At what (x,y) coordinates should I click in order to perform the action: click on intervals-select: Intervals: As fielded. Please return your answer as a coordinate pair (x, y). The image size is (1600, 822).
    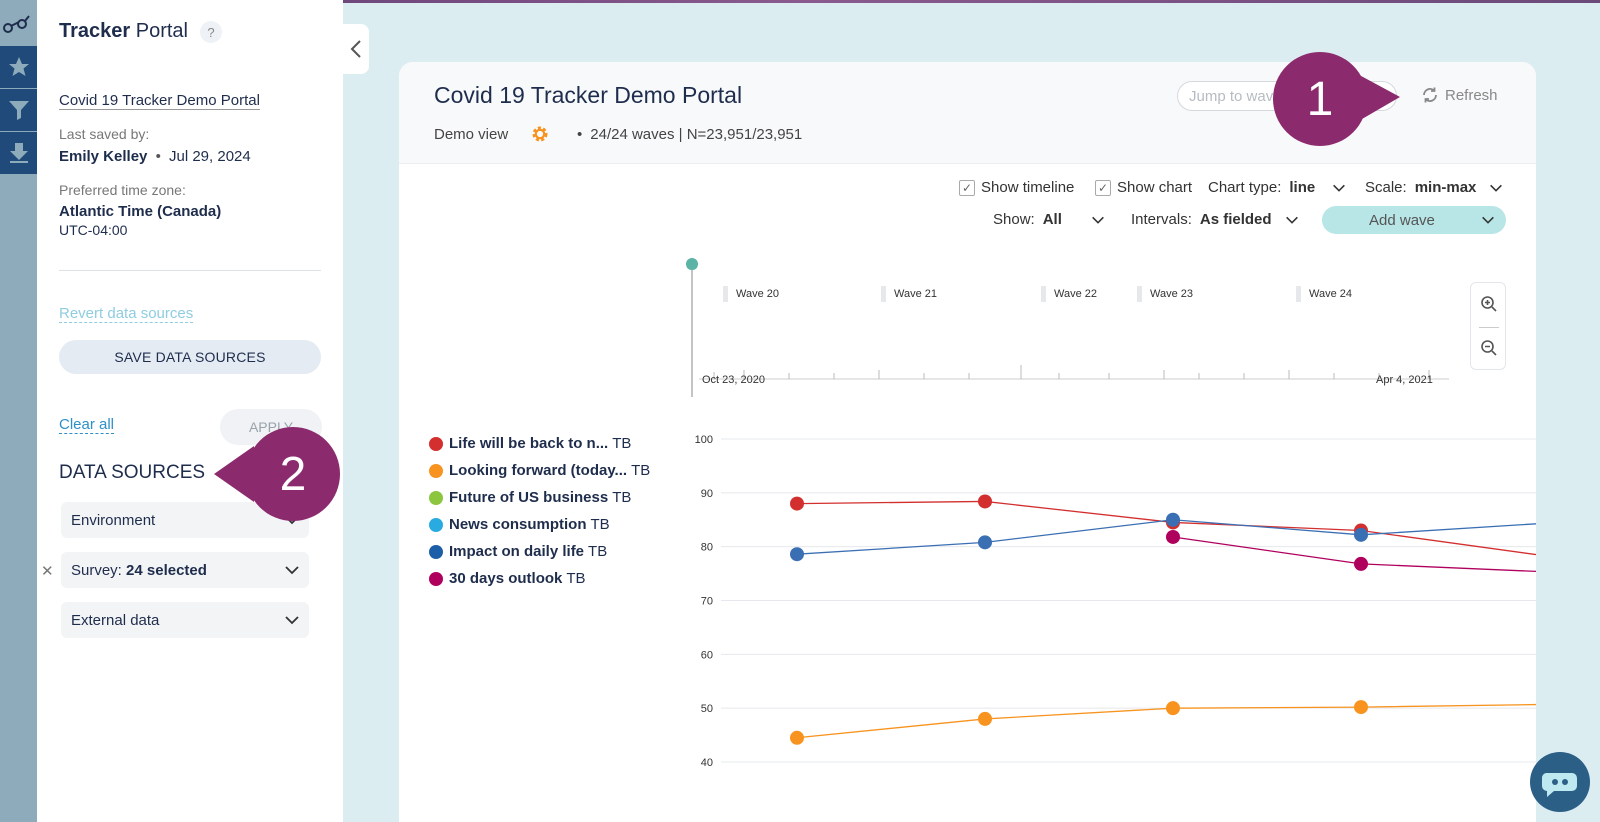
    Looking at the image, I should click on (1215, 219).